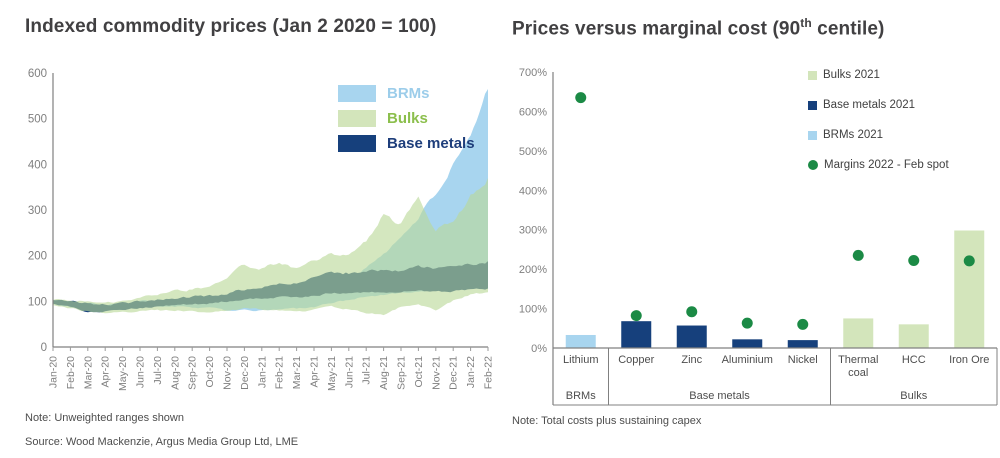 The image size is (1000, 458). Describe the element at coordinates (37, 257) in the screenshot. I see `svg-text: 200` at that location.